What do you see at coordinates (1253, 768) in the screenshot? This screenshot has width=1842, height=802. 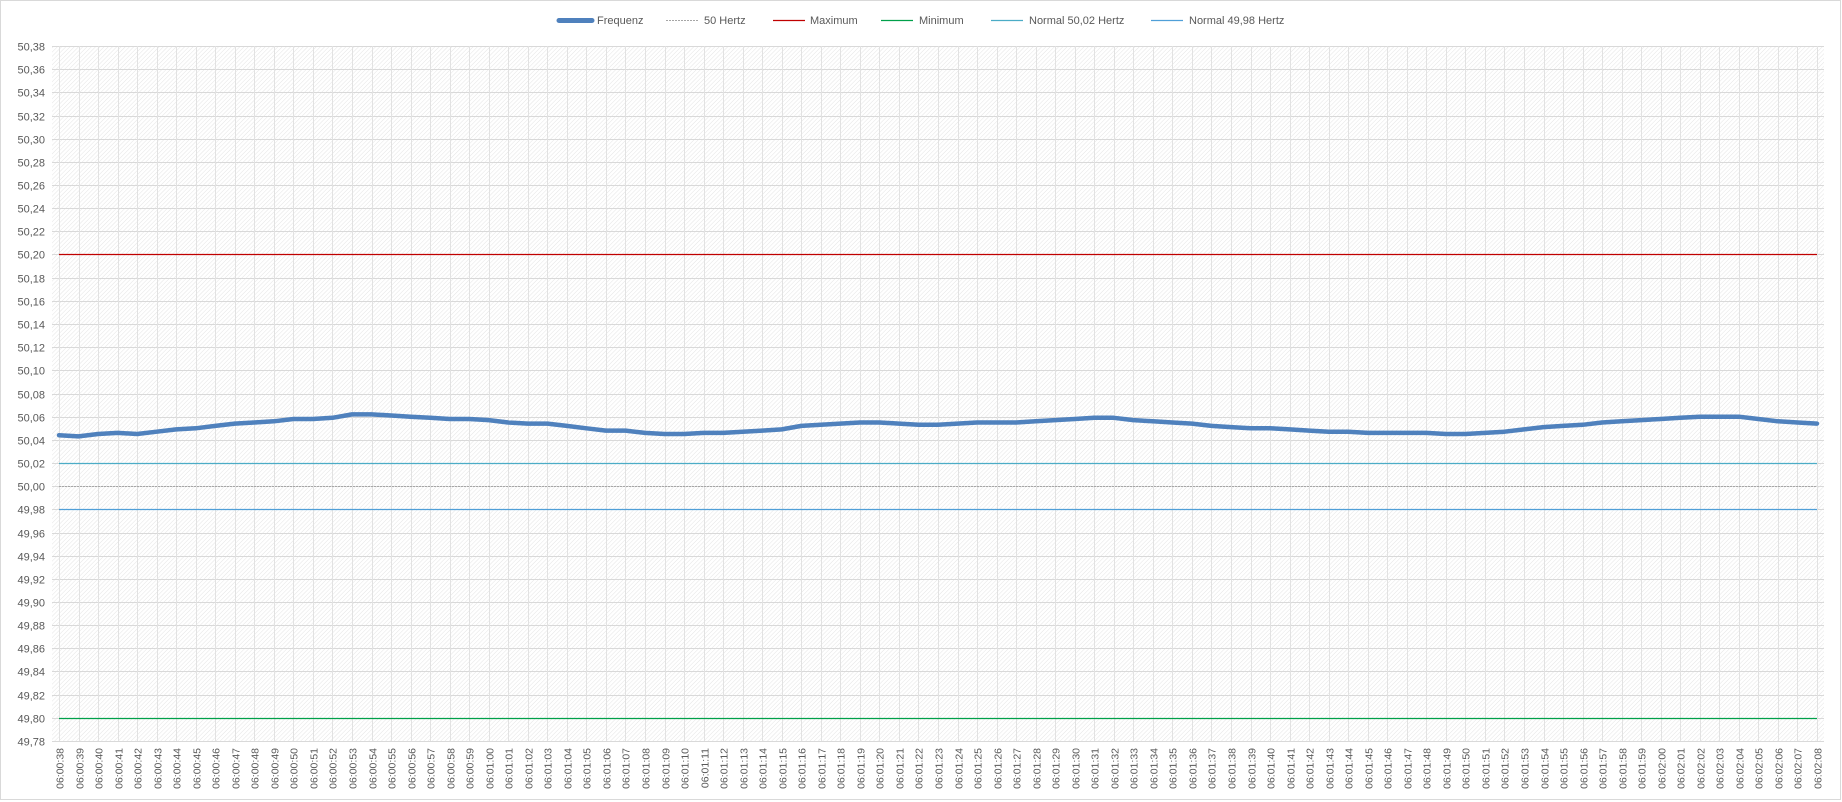 I see `x-tick-label: 06:01:39` at bounding box center [1253, 768].